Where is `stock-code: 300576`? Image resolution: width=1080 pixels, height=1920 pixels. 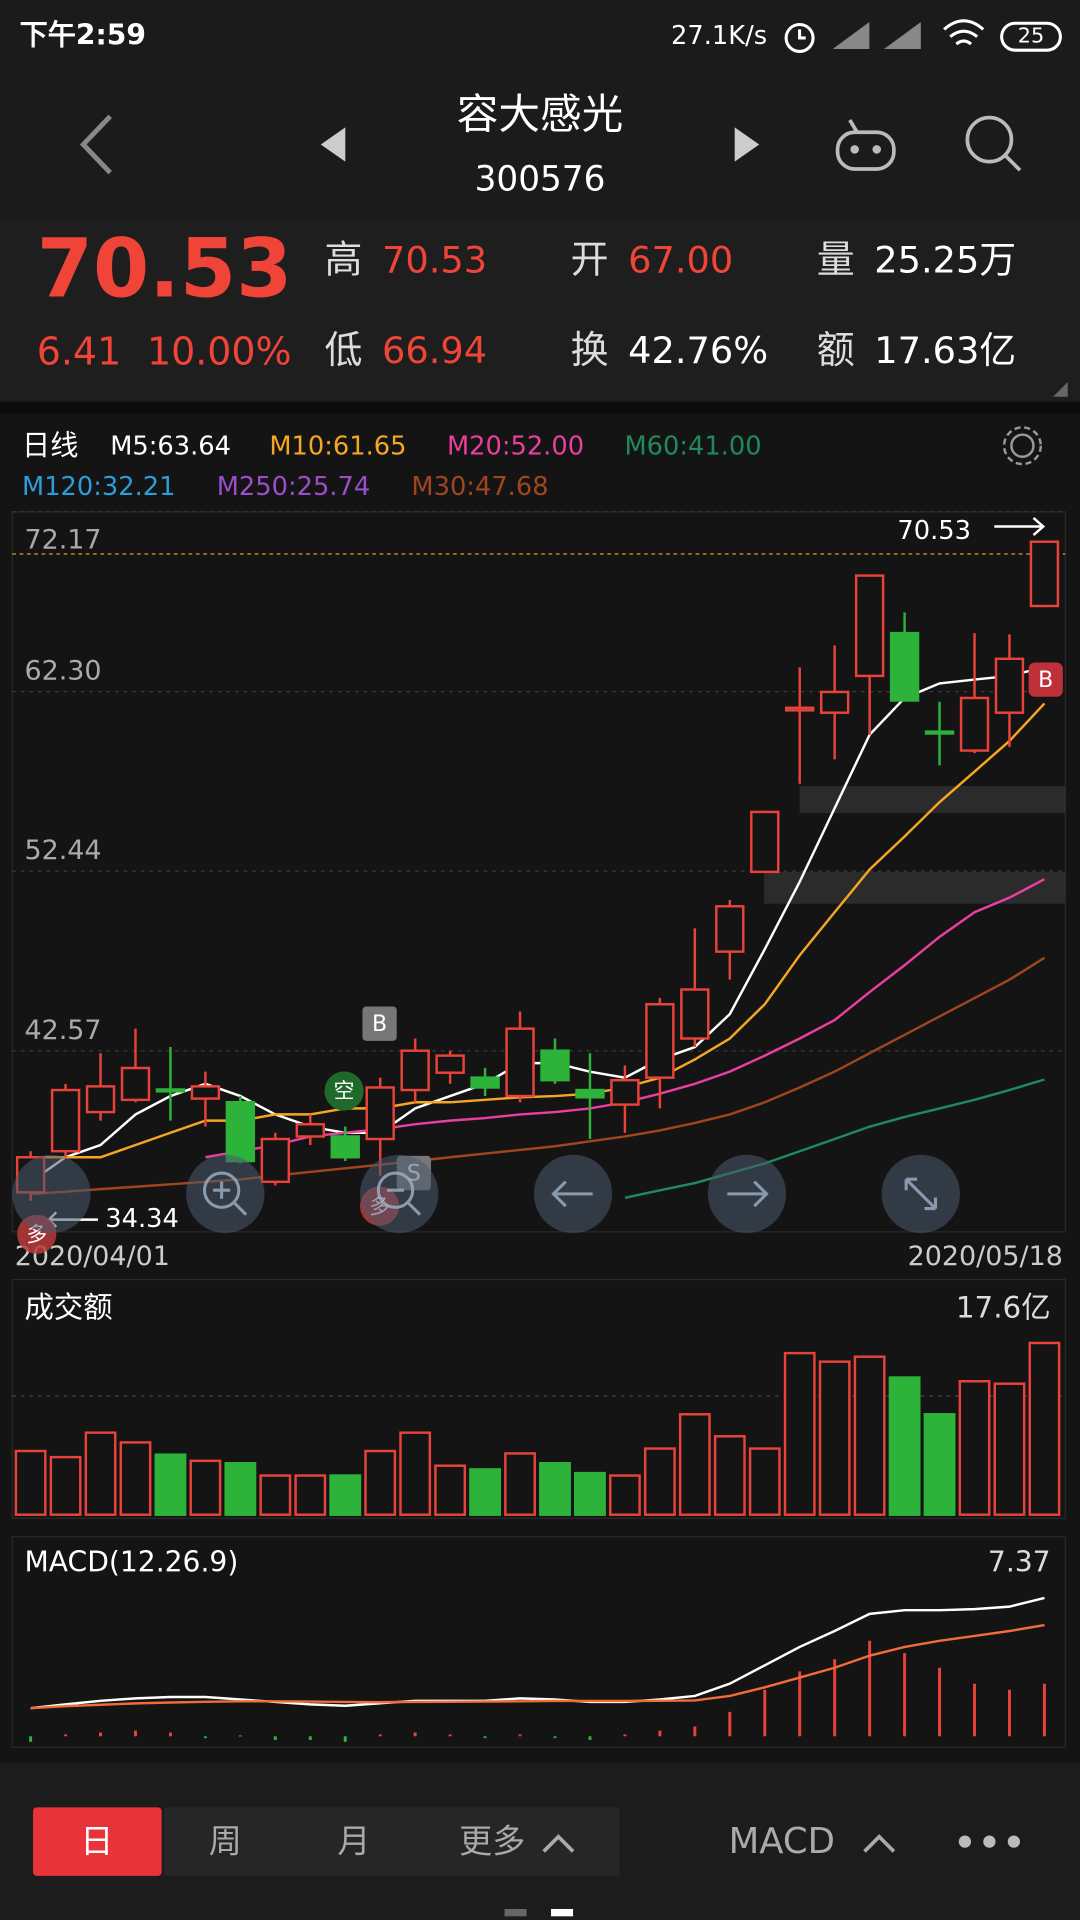 stock-code: 300576 is located at coordinates (540, 180).